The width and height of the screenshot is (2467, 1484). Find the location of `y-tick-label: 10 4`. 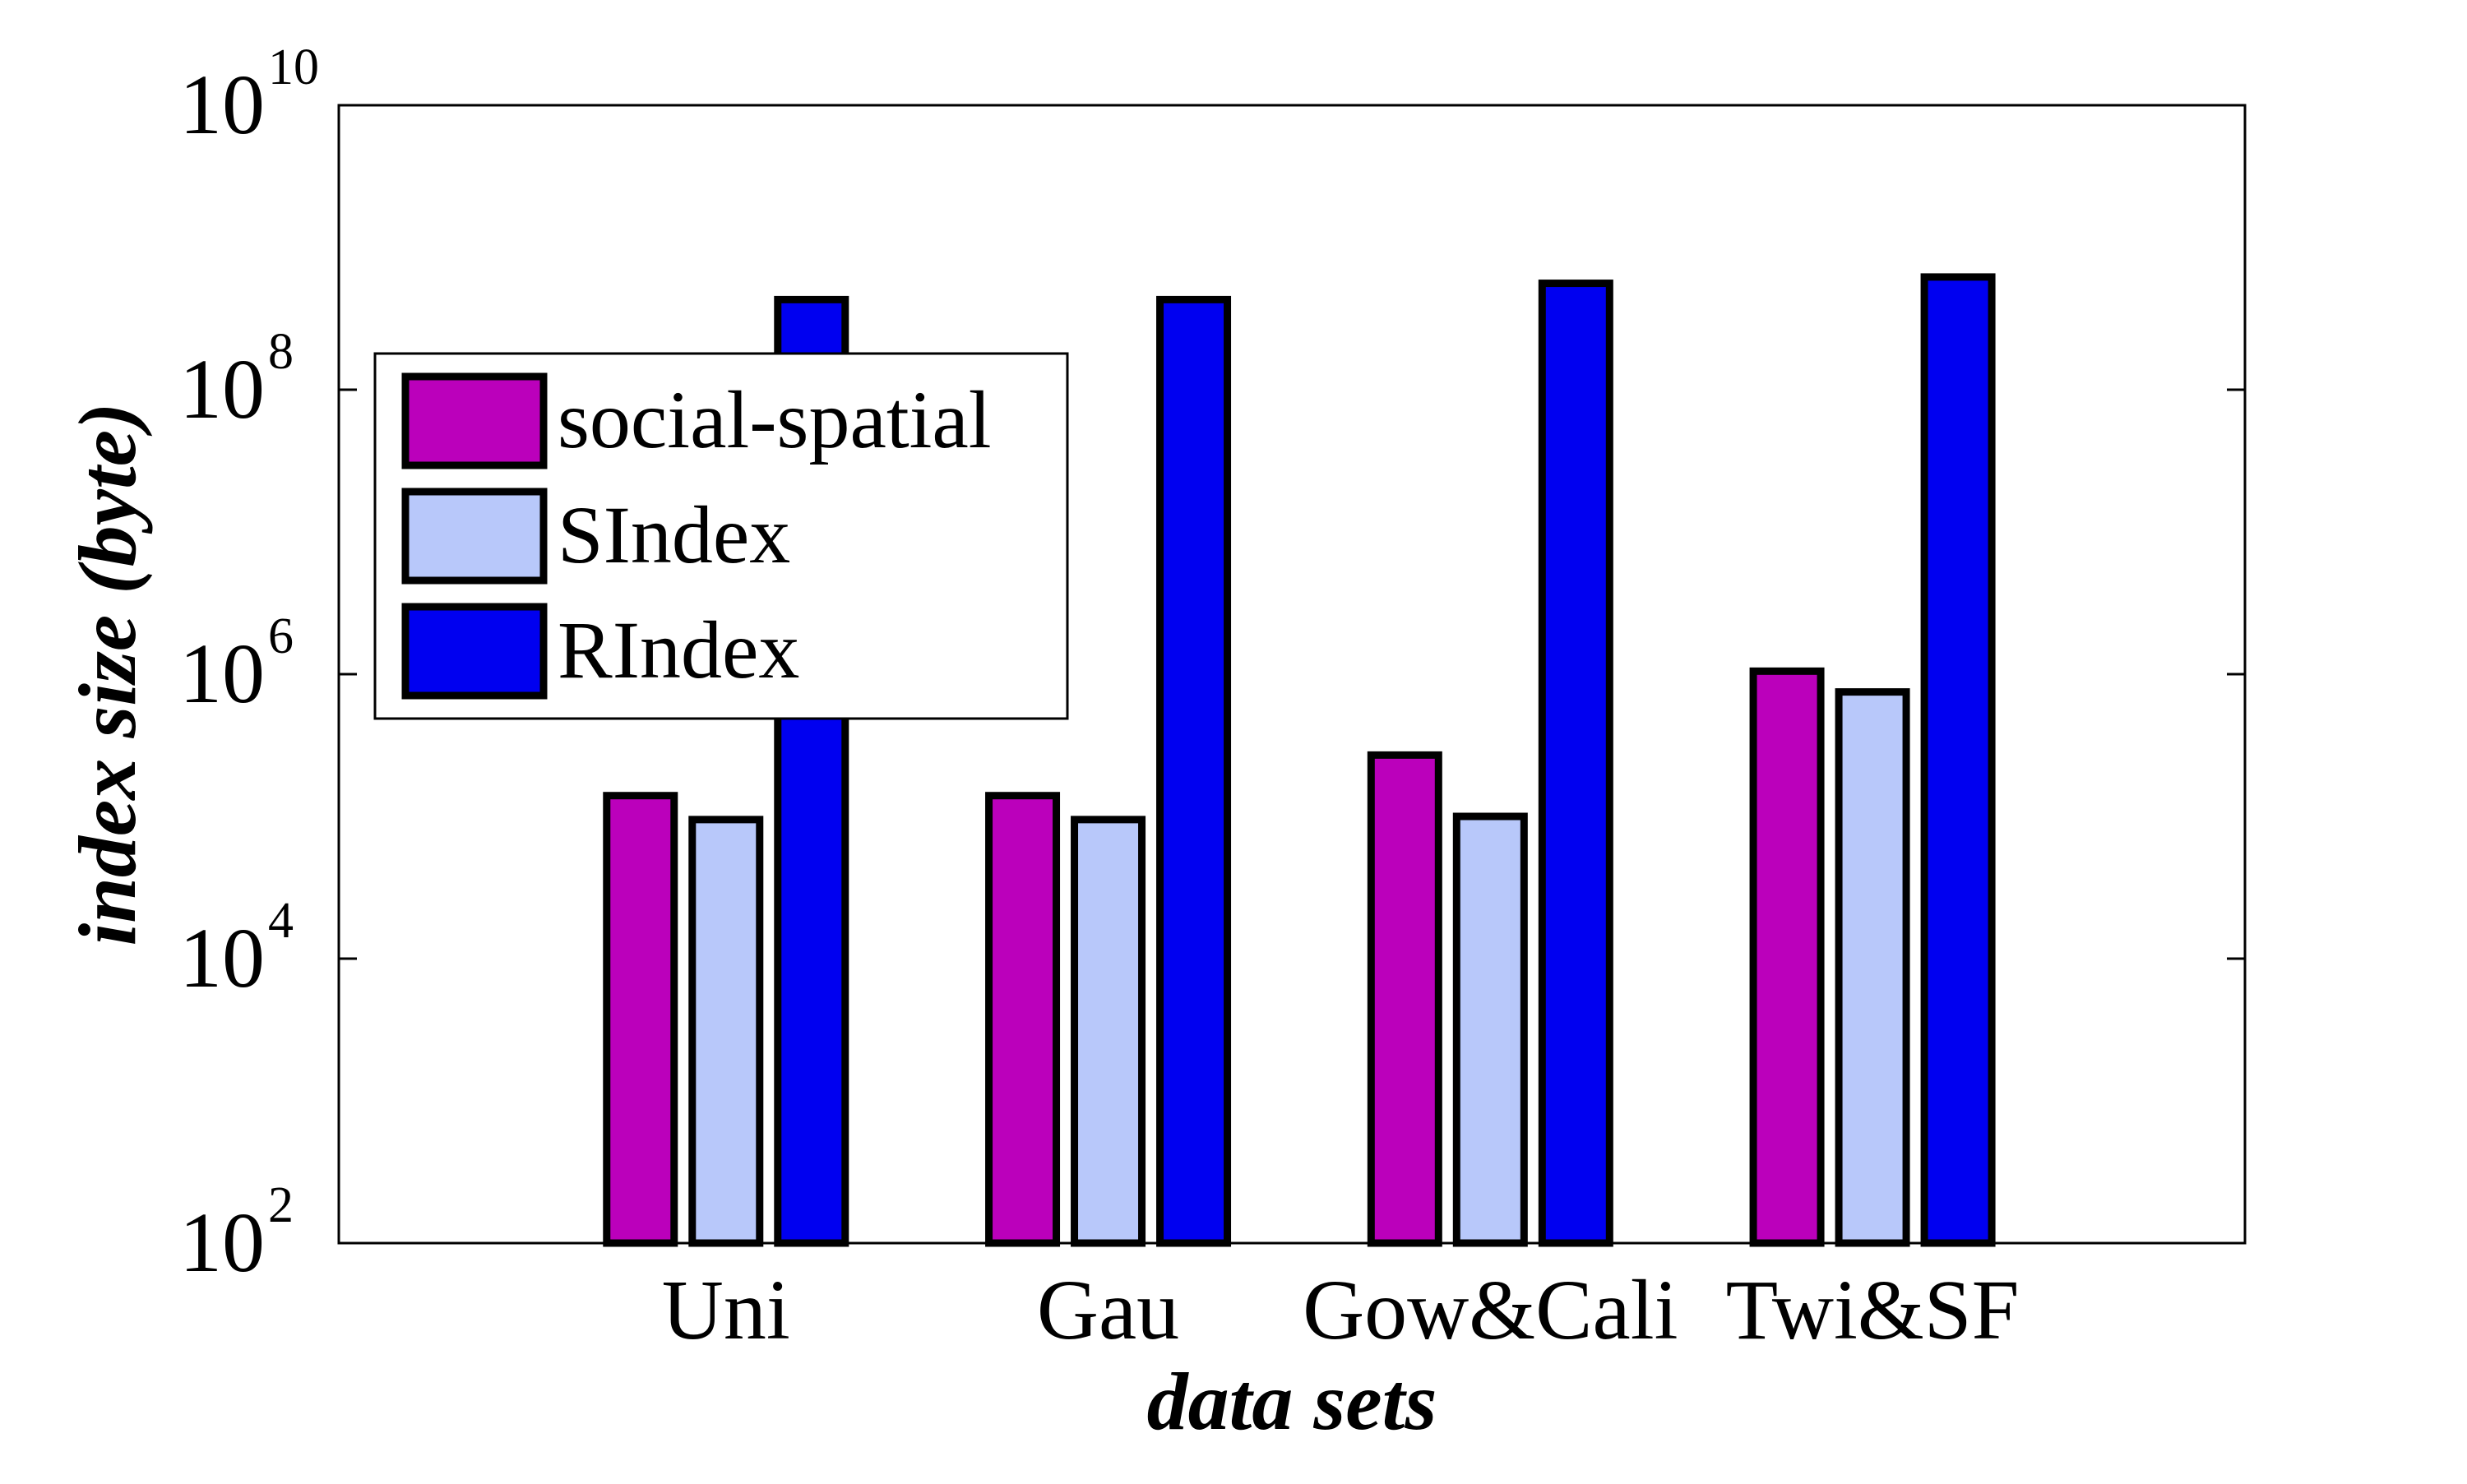

y-tick-label: 10 4 is located at coordinates (236, 949).